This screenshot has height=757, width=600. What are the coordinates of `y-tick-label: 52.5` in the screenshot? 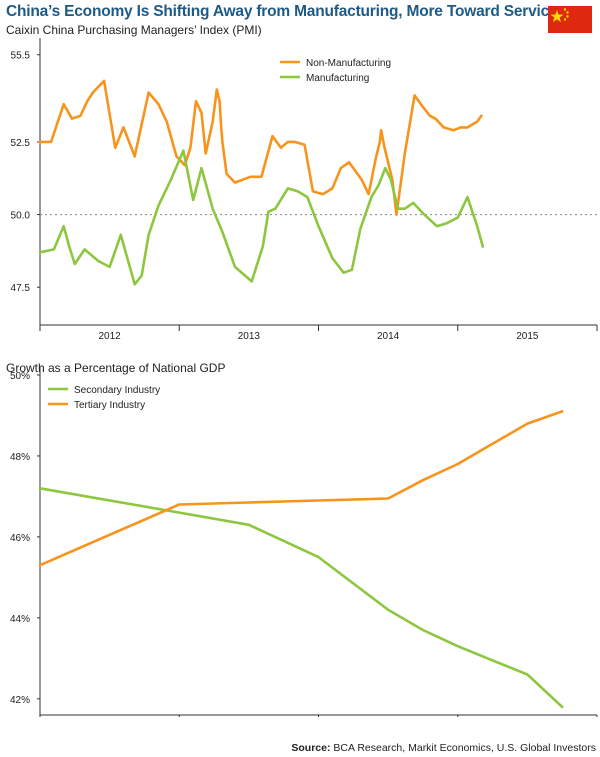 It's located at (21, 143).